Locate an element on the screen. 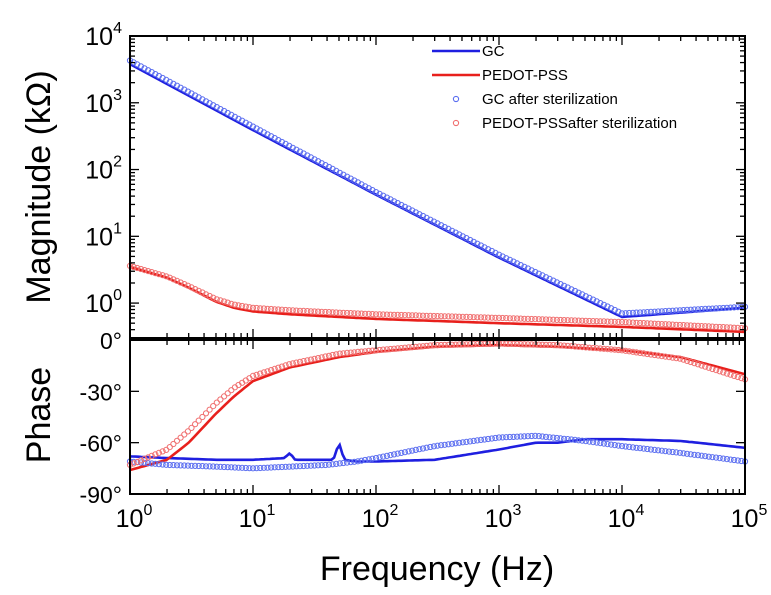 This screenshot has height=595, width=771. phase-y-tick-label: 0° is located at coordinates (111, 341).